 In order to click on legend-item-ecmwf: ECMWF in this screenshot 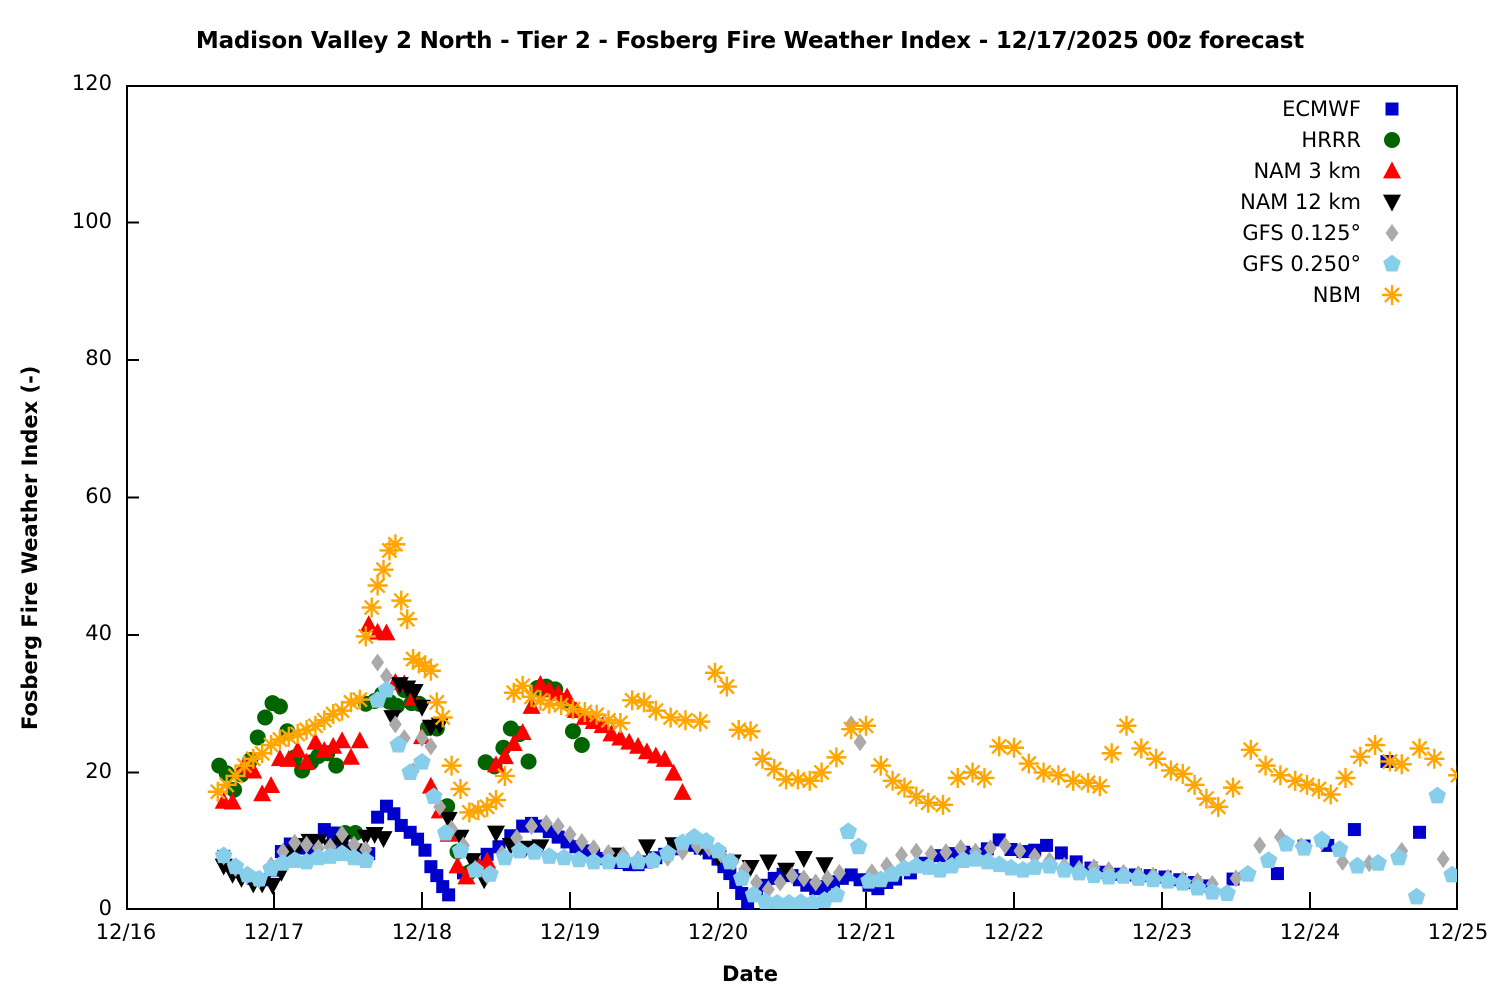, I will do `click(1290, 108)`.